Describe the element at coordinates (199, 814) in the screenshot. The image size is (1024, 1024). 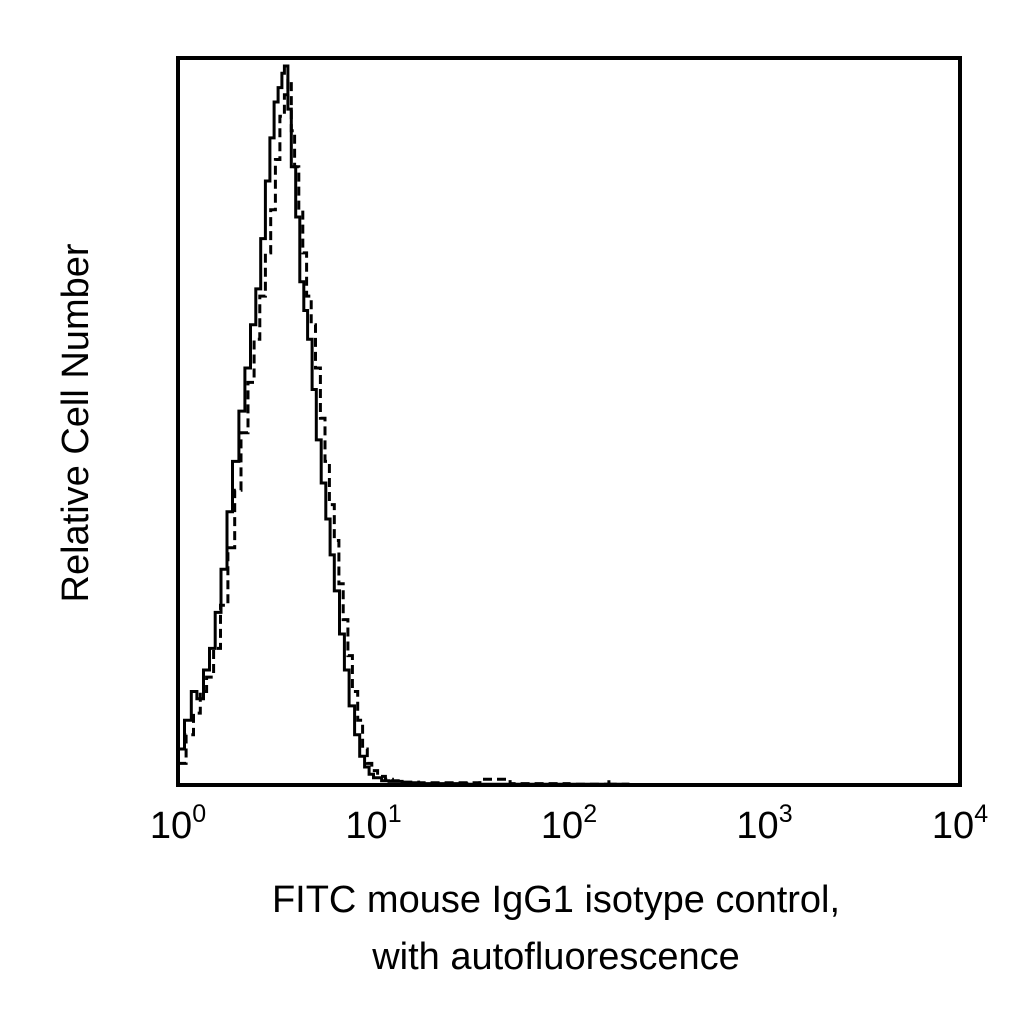
I see `x-tick-exponent: 0` at that location.